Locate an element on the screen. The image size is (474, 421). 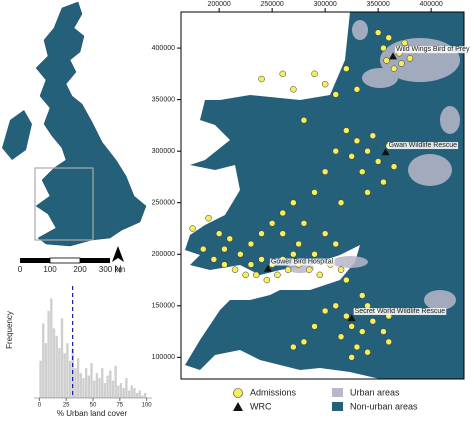
uk-outline is located at coordinates (91, 124).